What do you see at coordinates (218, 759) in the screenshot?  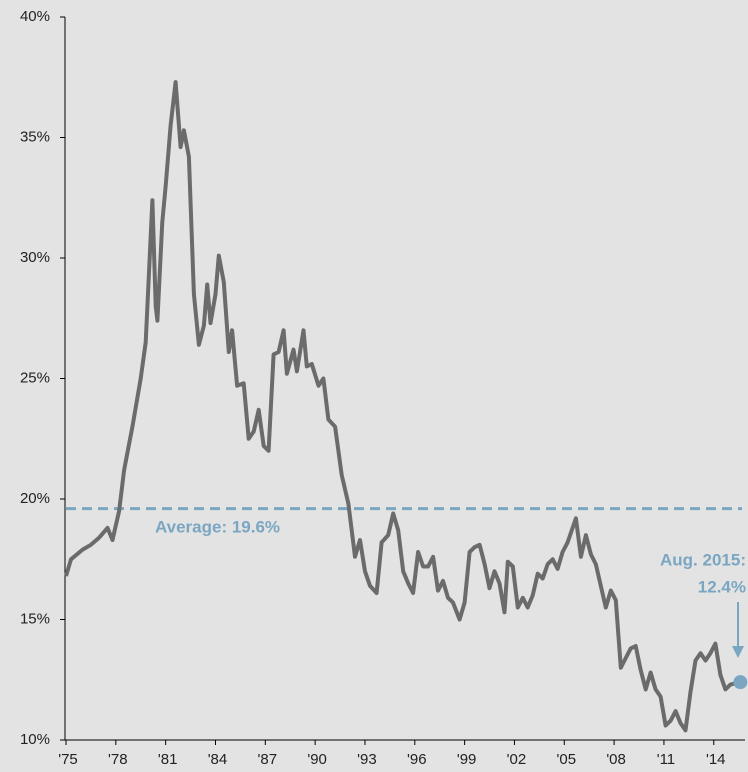 I see `x-tick-label: '84` at bounding box center [218, 759].